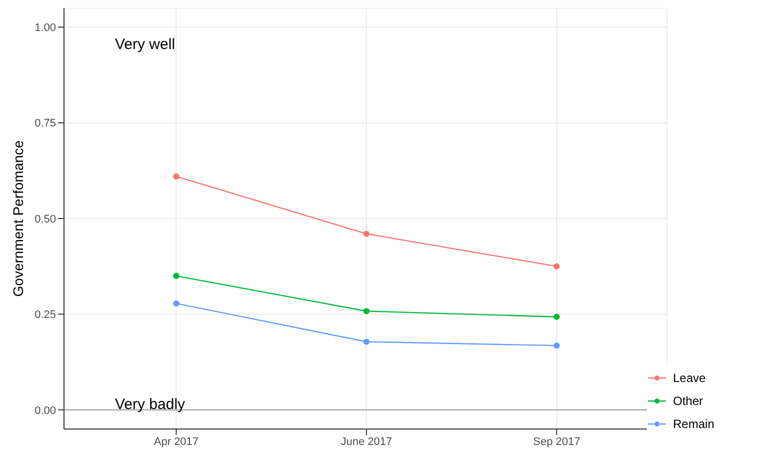 The height and width of the screenshot is (463, 767). What do you see at coordinates (693, 423) in the screenshot?
I see `legend-label: Remain` at bounding box center [693, 423].